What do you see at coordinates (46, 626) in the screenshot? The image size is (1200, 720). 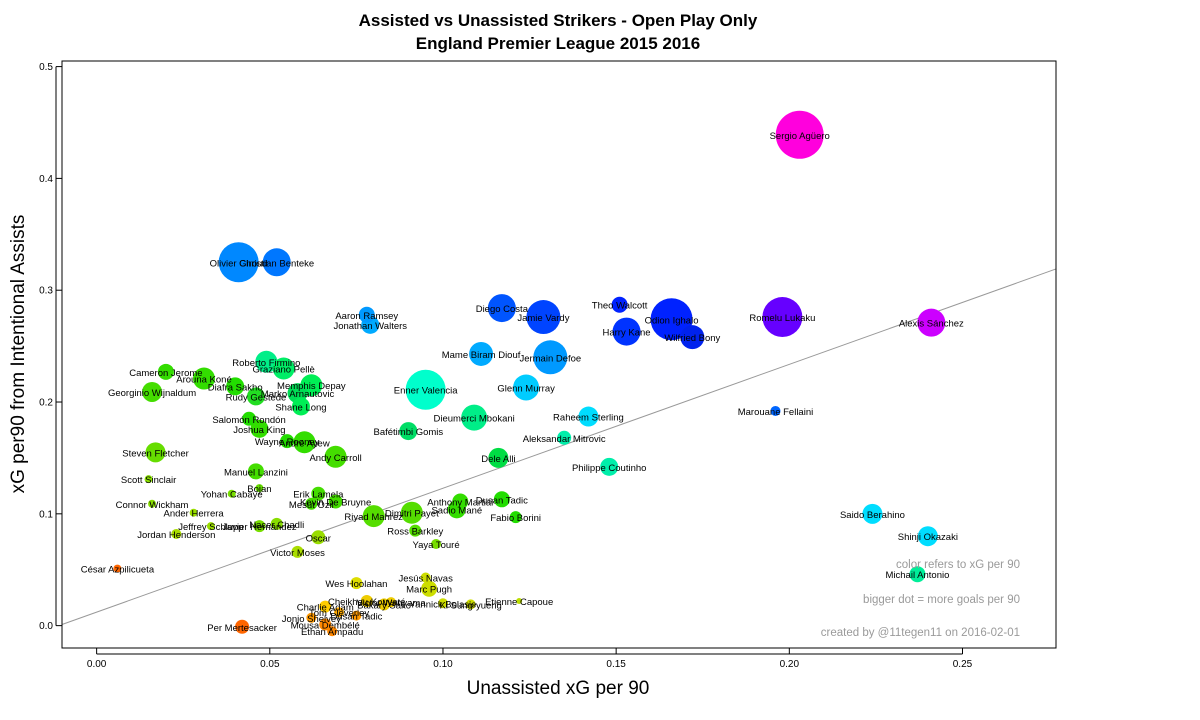 I see `y-tick-label: 0.0` at bounding box center [46, 626].